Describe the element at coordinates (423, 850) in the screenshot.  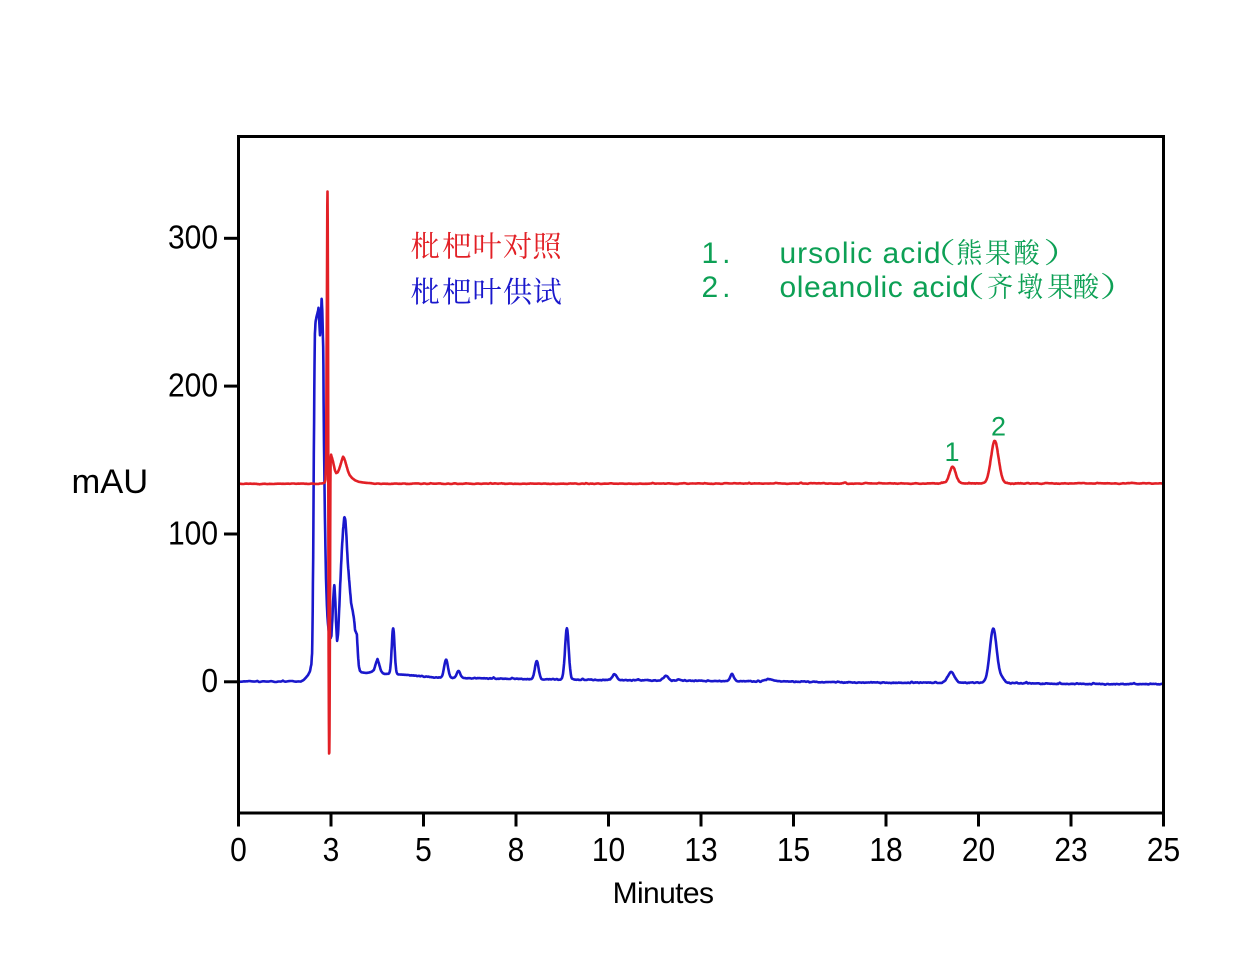
I see `svg-text: 5` at that location.